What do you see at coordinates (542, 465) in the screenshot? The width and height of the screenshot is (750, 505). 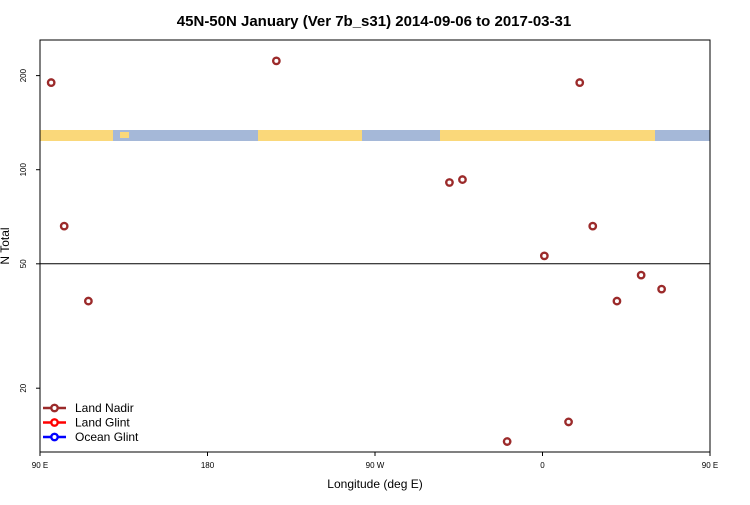 I see `x-tick-label: 0` at bounding box center [542, 465].